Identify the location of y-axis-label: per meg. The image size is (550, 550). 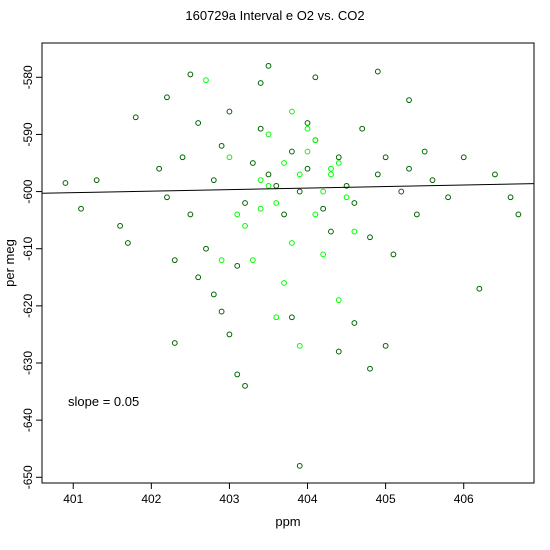
(9, 263).